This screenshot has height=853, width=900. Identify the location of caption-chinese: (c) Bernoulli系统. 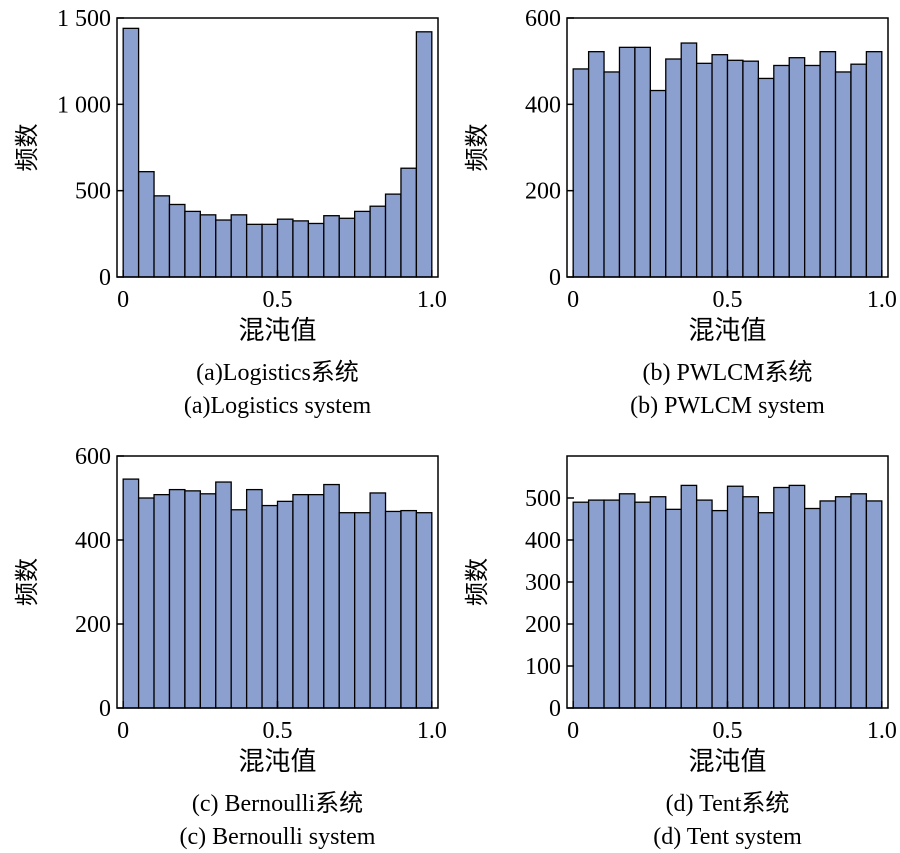
(277, 803).